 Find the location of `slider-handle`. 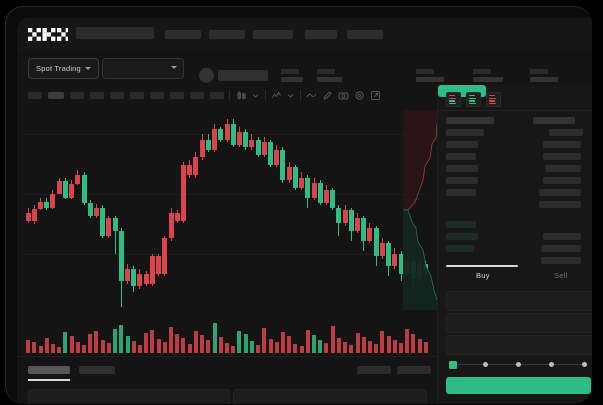

slider-handle is located at coordinates (453, 365).